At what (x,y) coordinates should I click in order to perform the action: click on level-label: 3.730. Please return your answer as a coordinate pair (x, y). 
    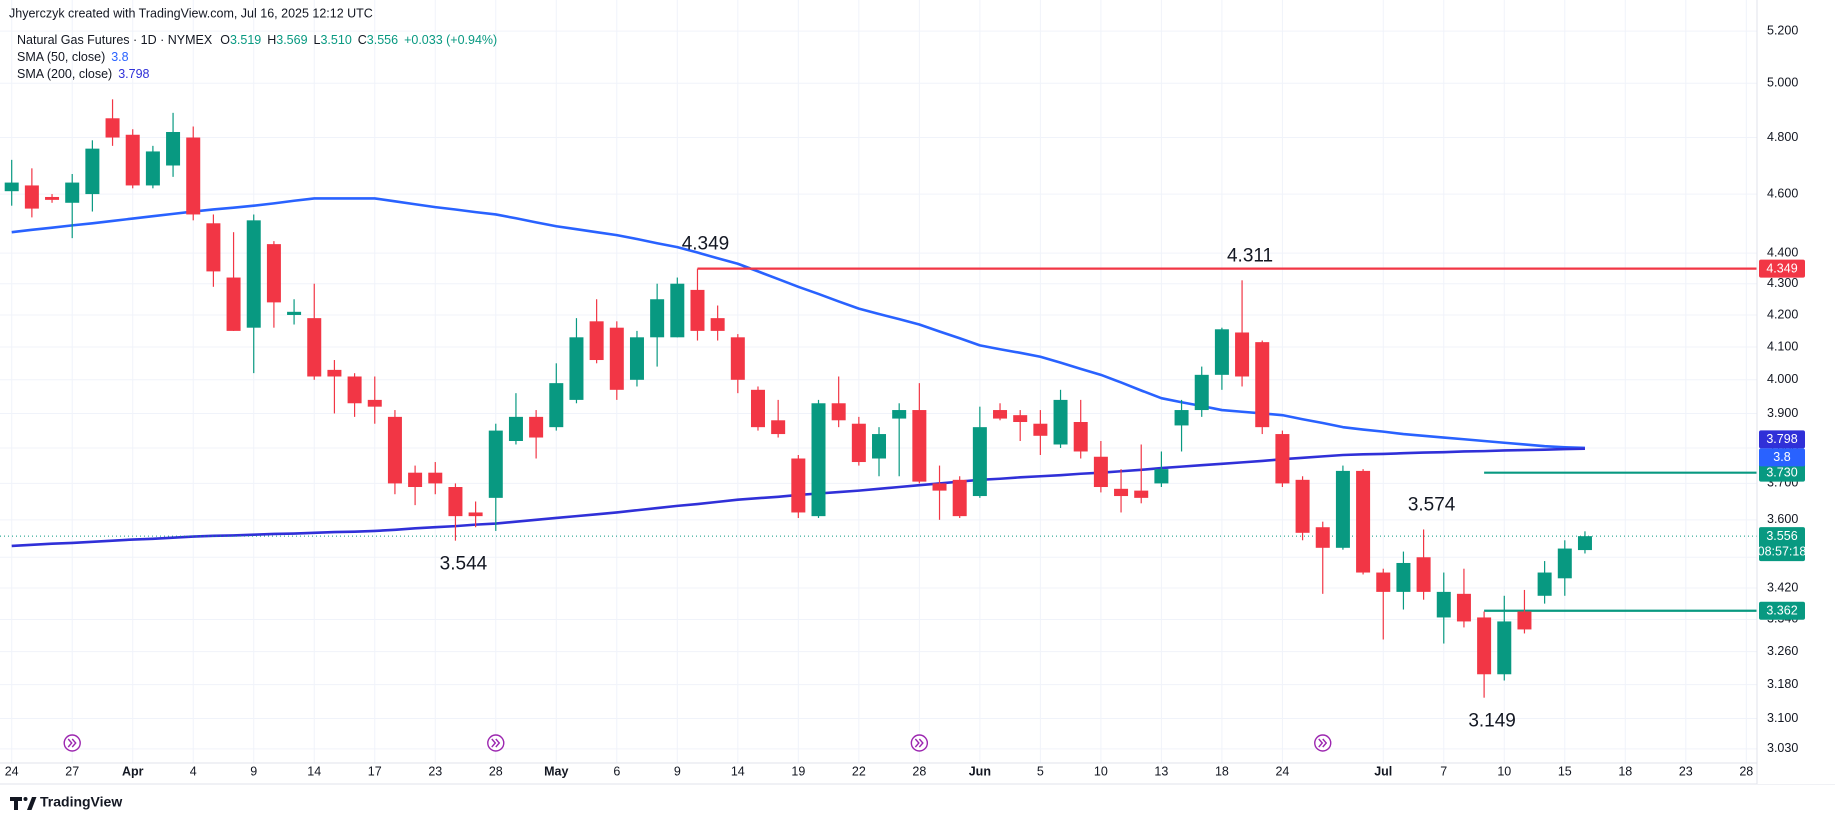
    Looking at the image, I should click on (1781, 472).